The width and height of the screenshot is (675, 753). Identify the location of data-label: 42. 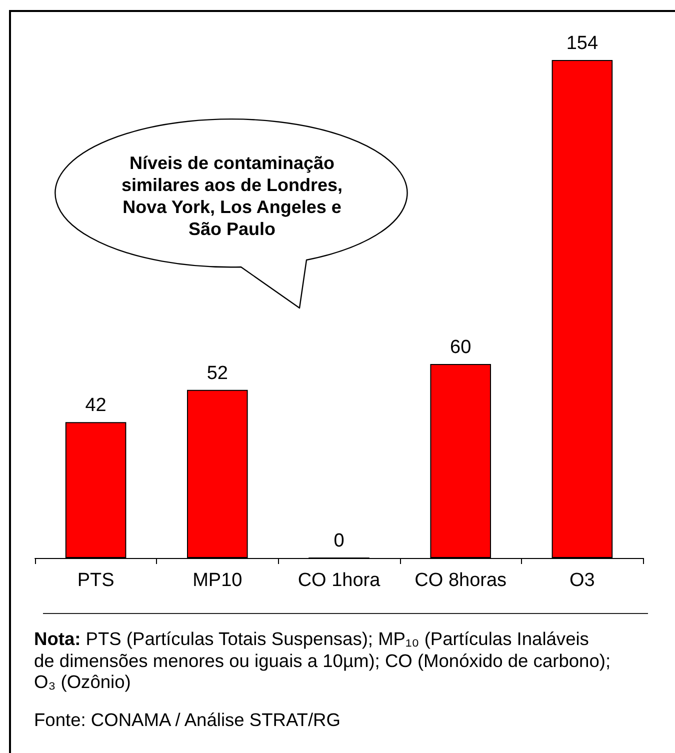
(95, 405).